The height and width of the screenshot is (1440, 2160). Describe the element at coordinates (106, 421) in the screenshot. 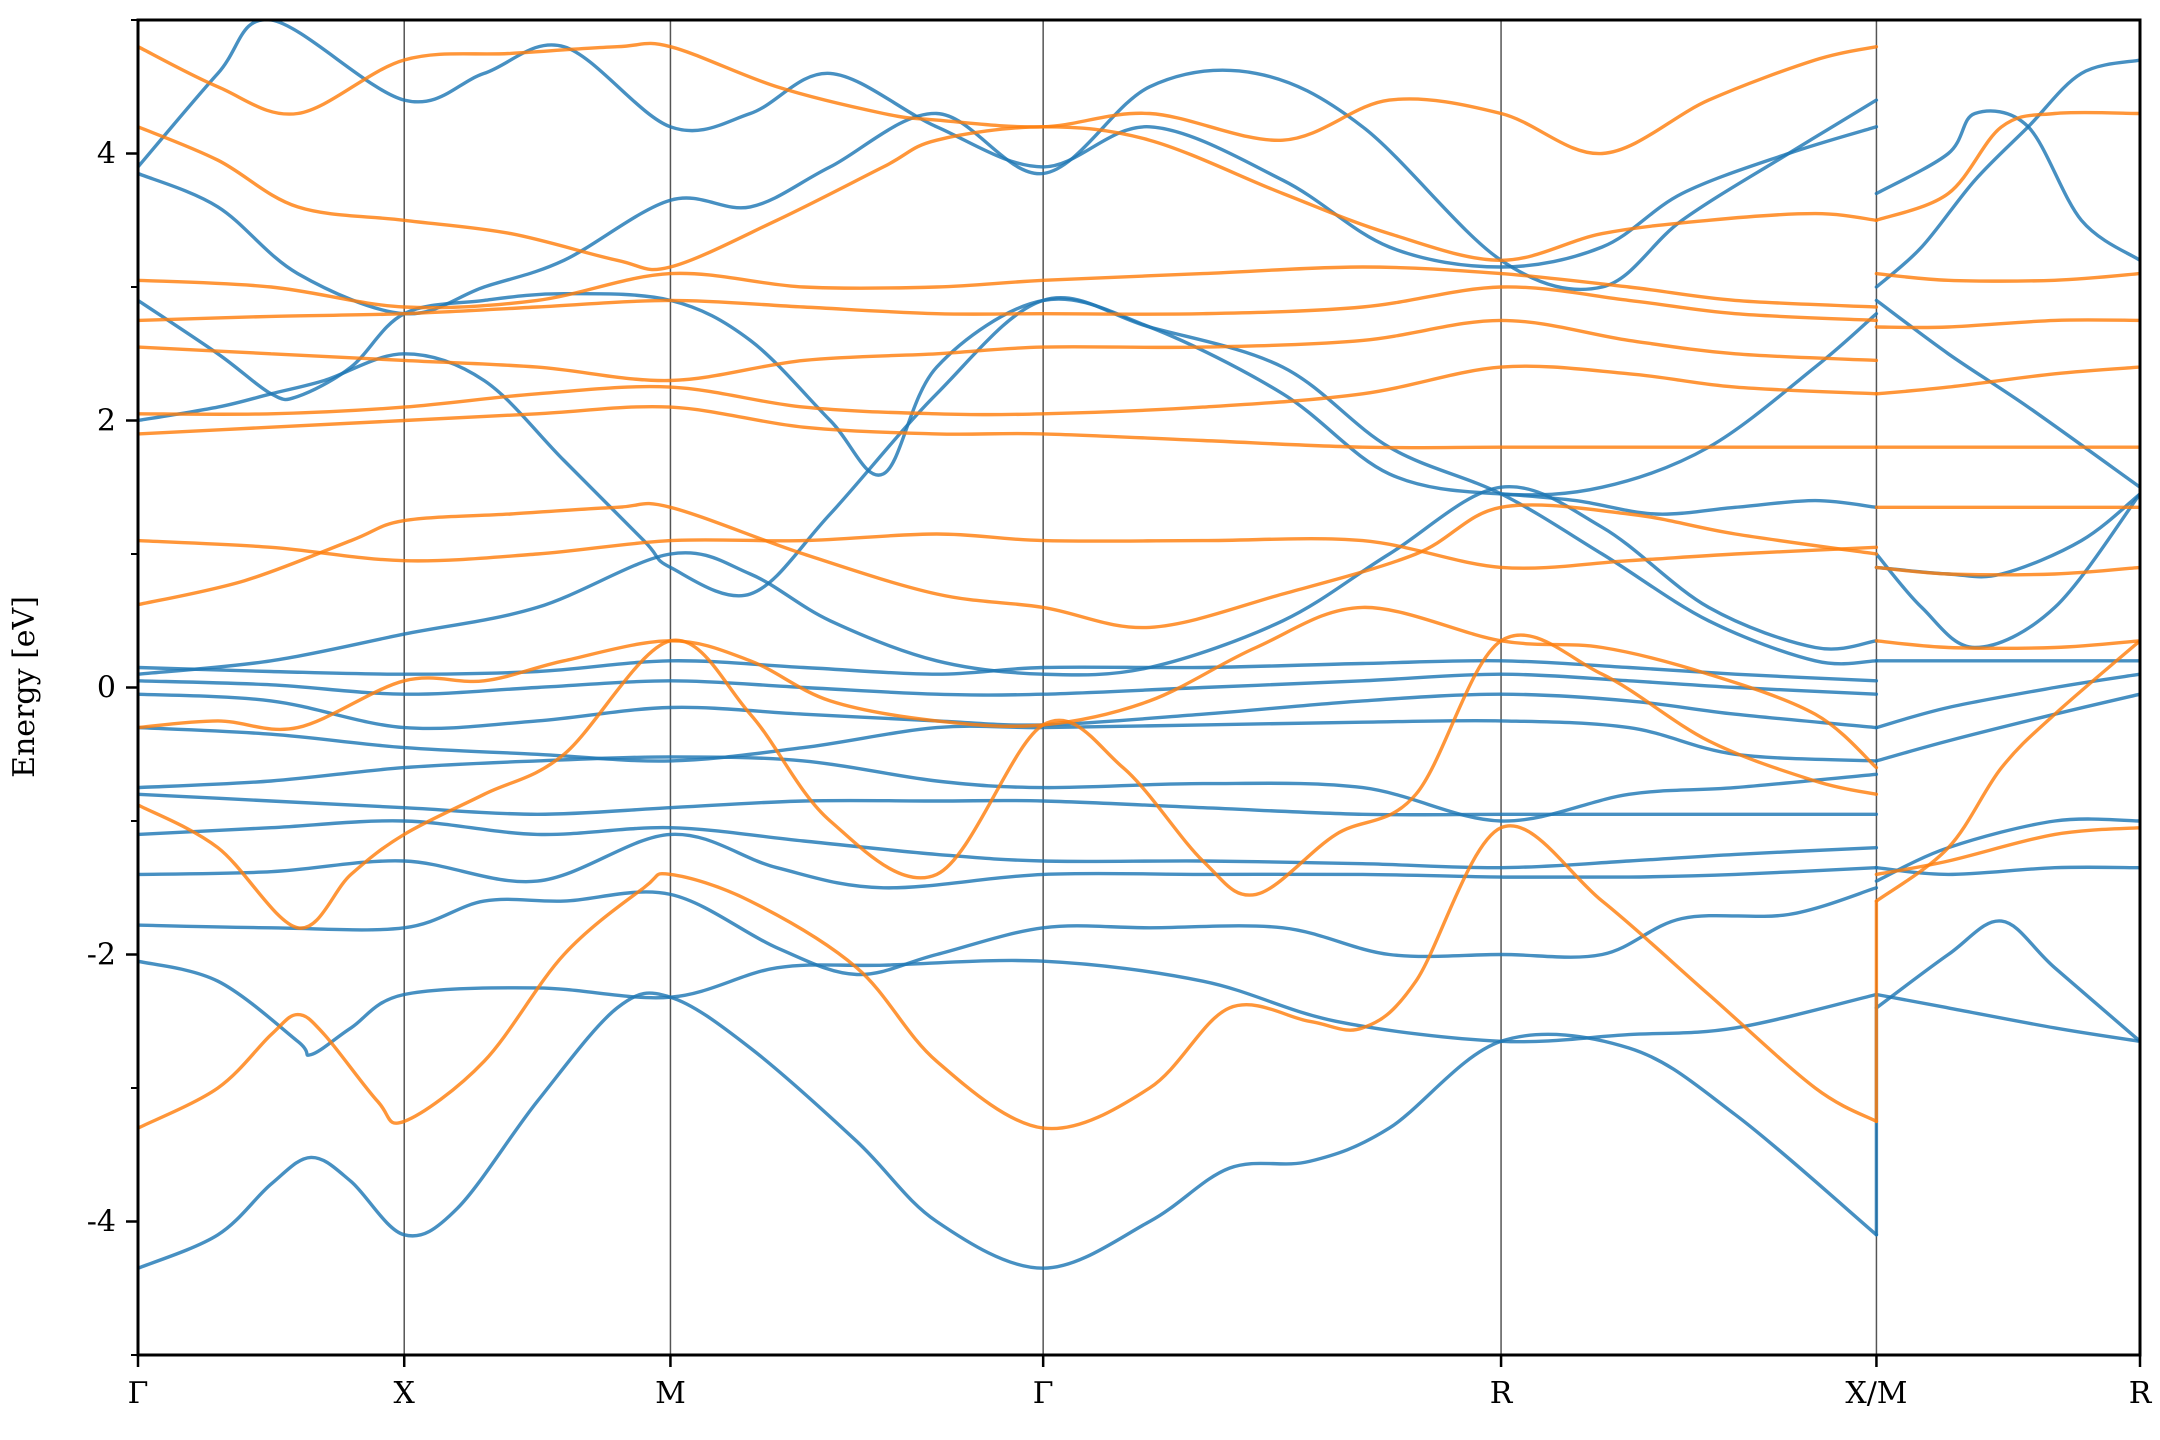

I see `y-tick-label: 2` at that location.